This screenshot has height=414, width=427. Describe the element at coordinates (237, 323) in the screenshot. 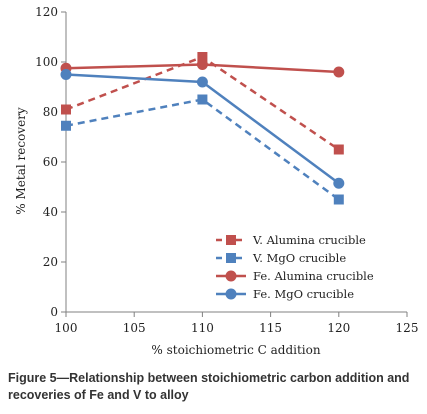

I see `x-ticks: 100 105 110 115 120 125` at that location.